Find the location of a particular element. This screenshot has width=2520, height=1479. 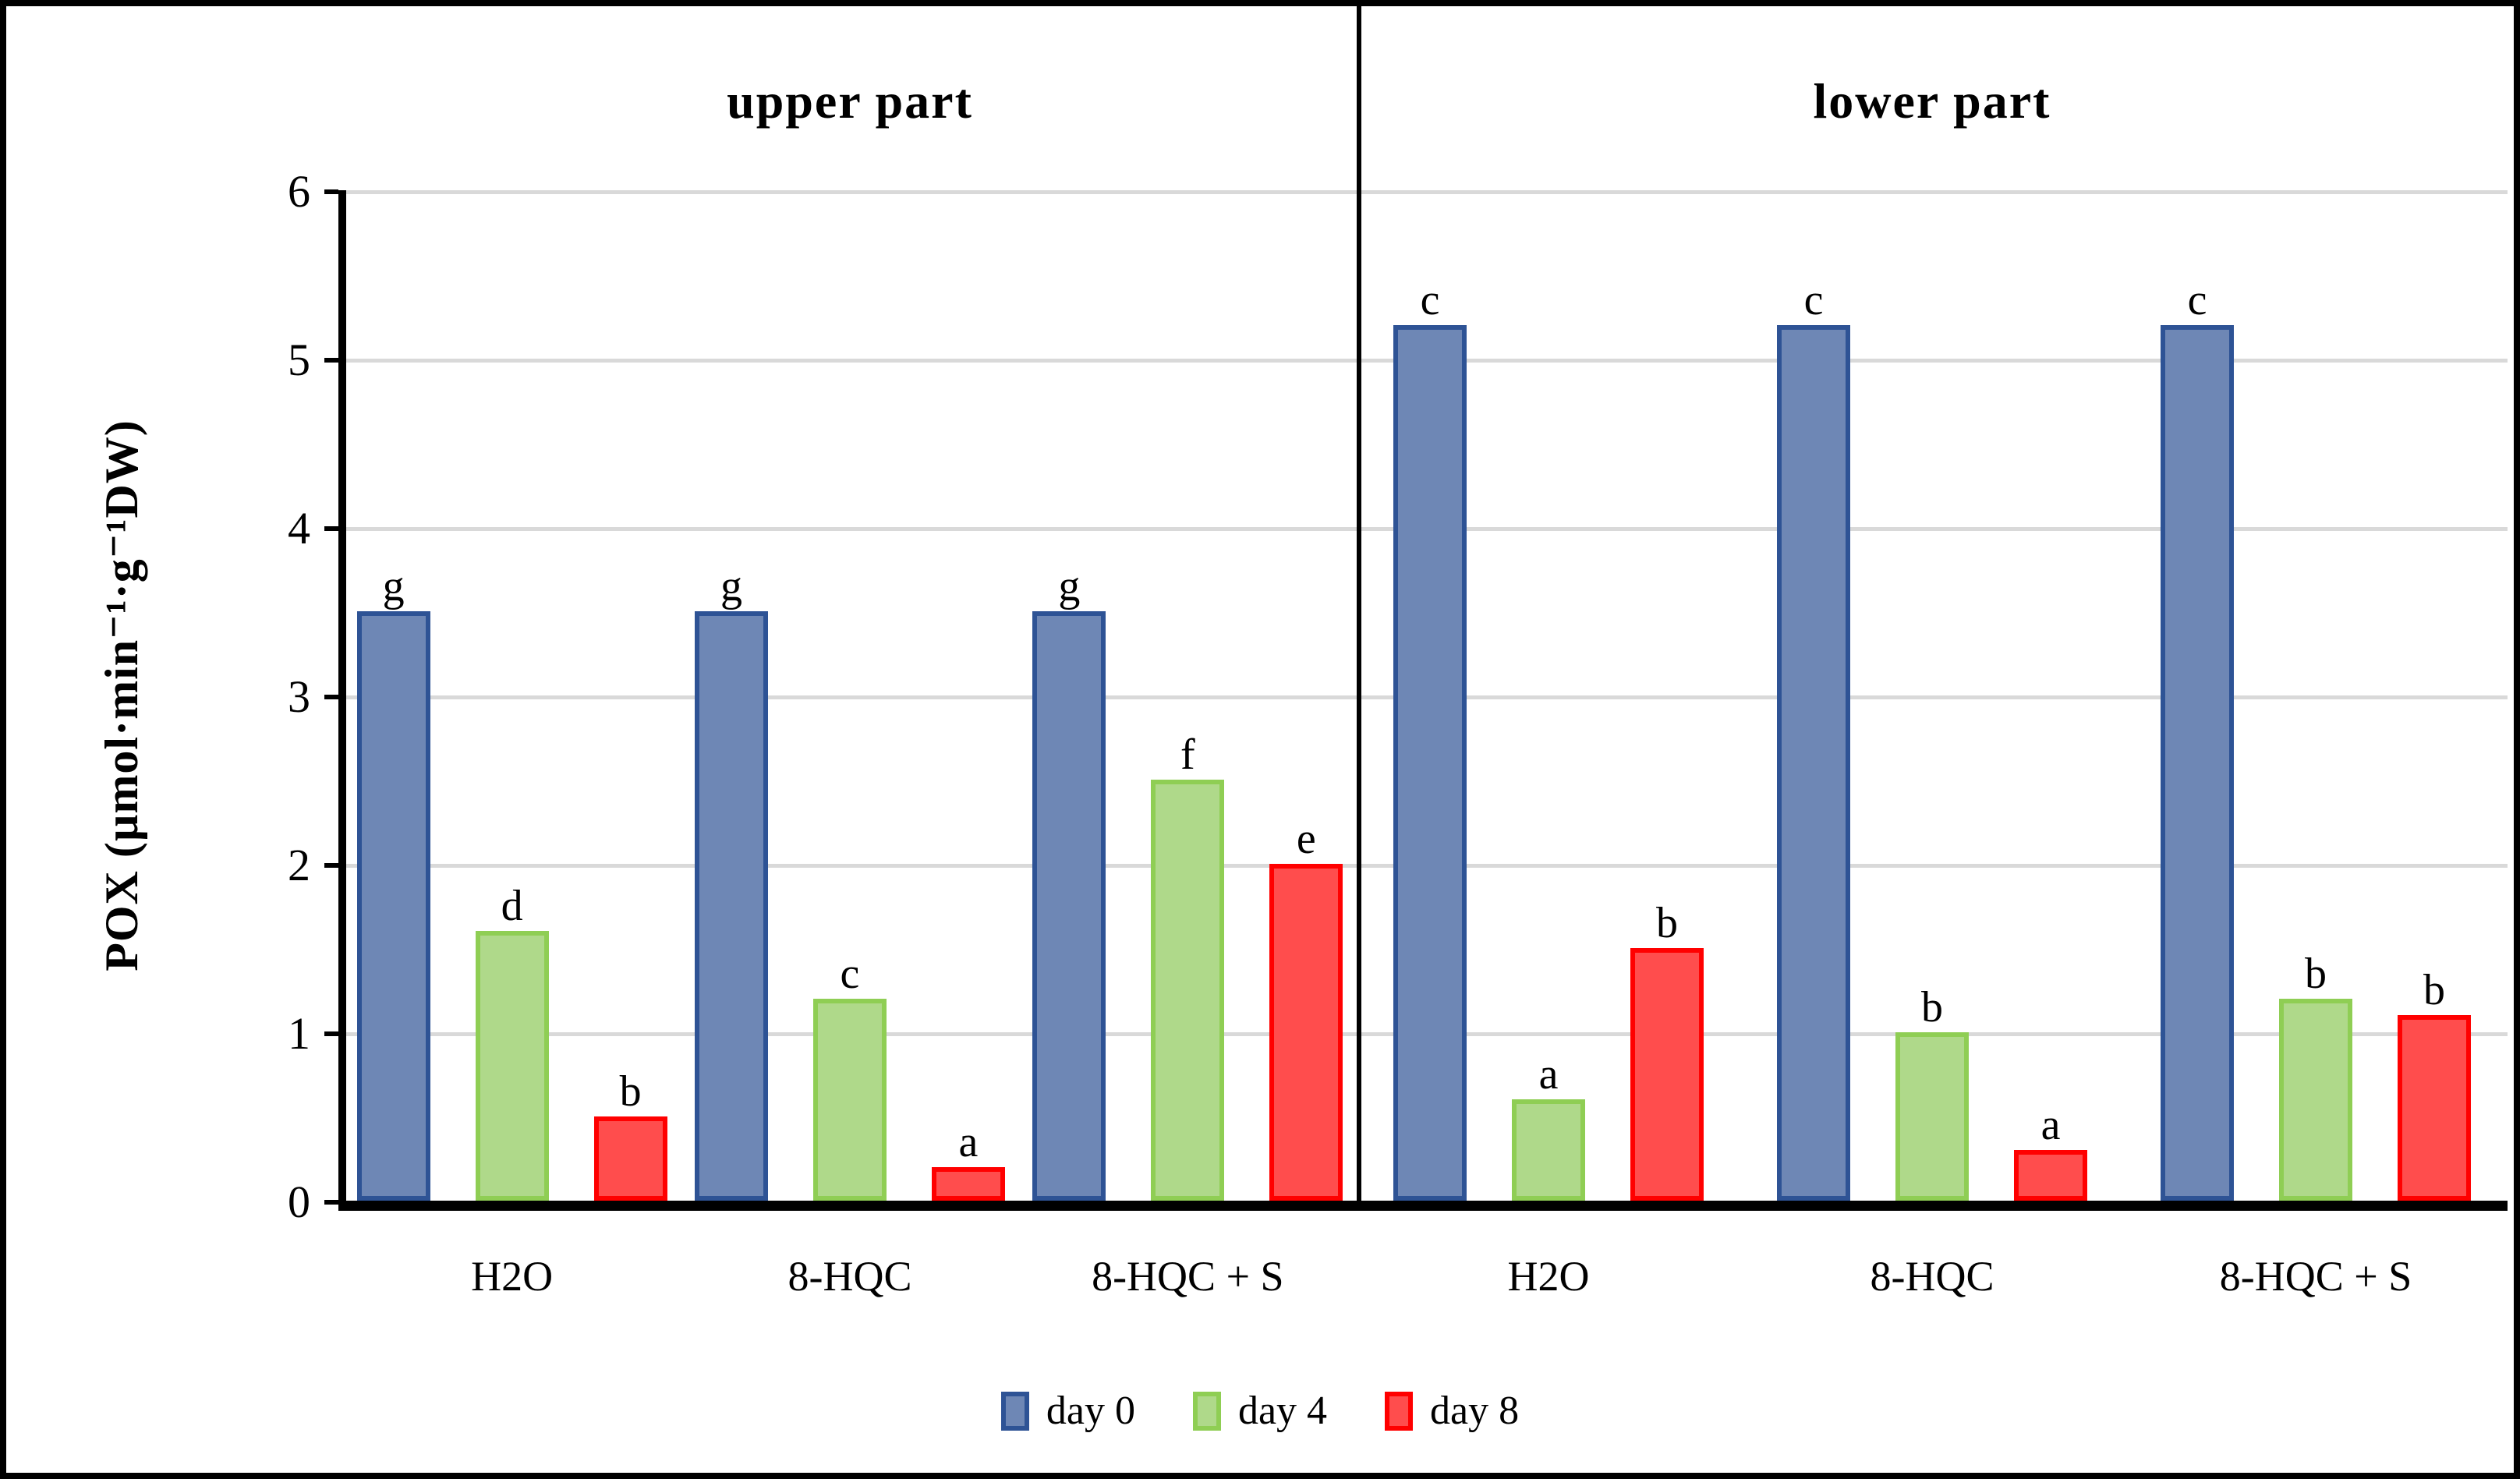

bar-day-0-h2o-upper-part: g is located at coordinates (393, 882).